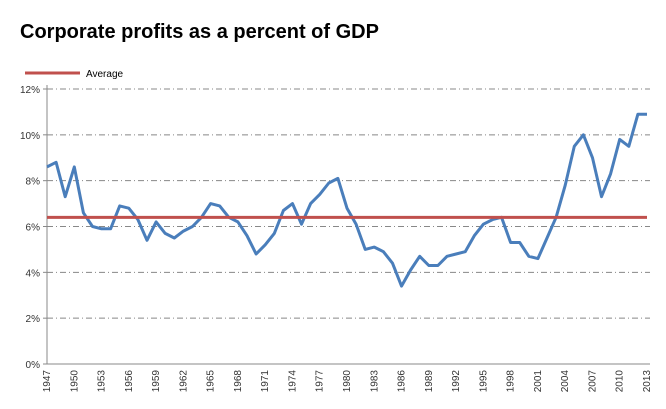 The height and width of the screenshot is (409, 666). What do you see at coordinates (429, 381) in the screenshot?
I see `x-tick-label: 1989` at bounding box center [429, 381].